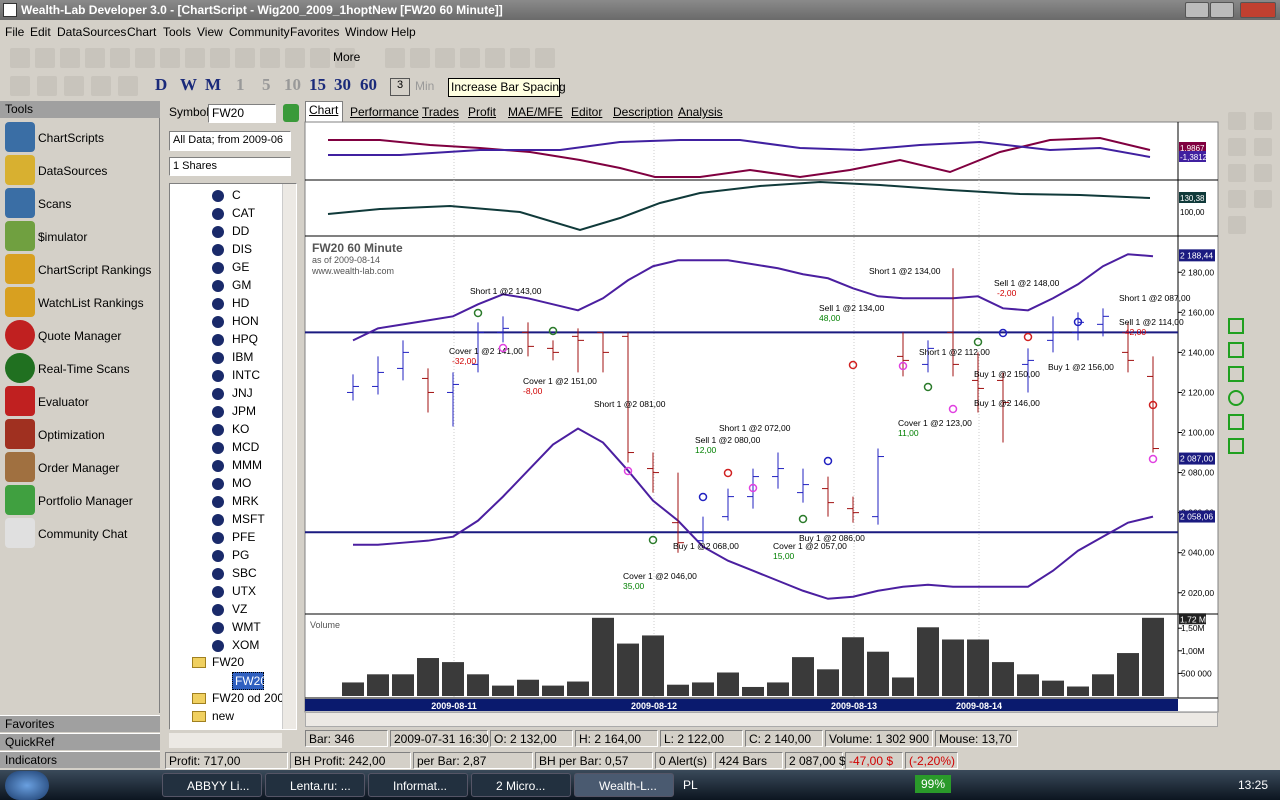 The width and height of the screenshot is (1280, 800). What do you see at coordinates (384, 112) in the screenshot?
I see `tab: Performance` at bounding box center [384, 112].